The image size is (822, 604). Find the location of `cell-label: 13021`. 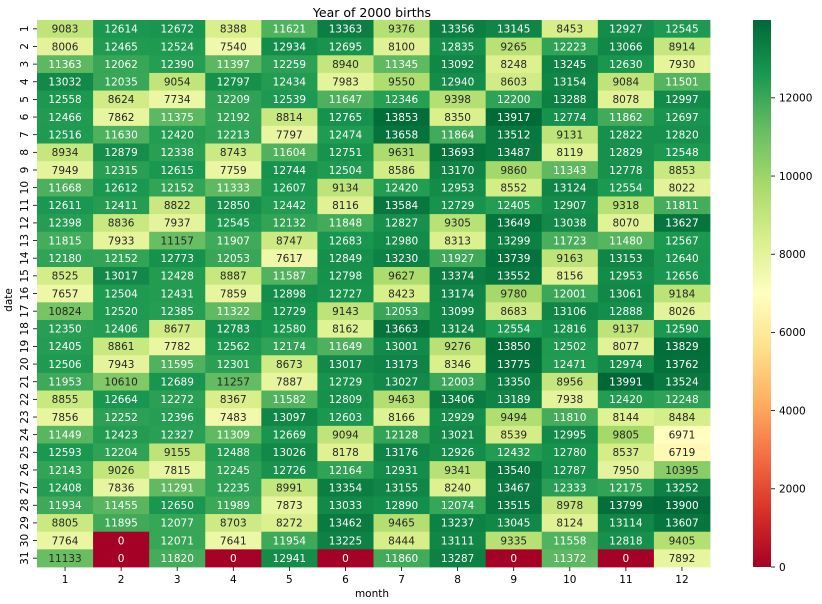

cell-label: 13021 is located at coordinates (457, 435).